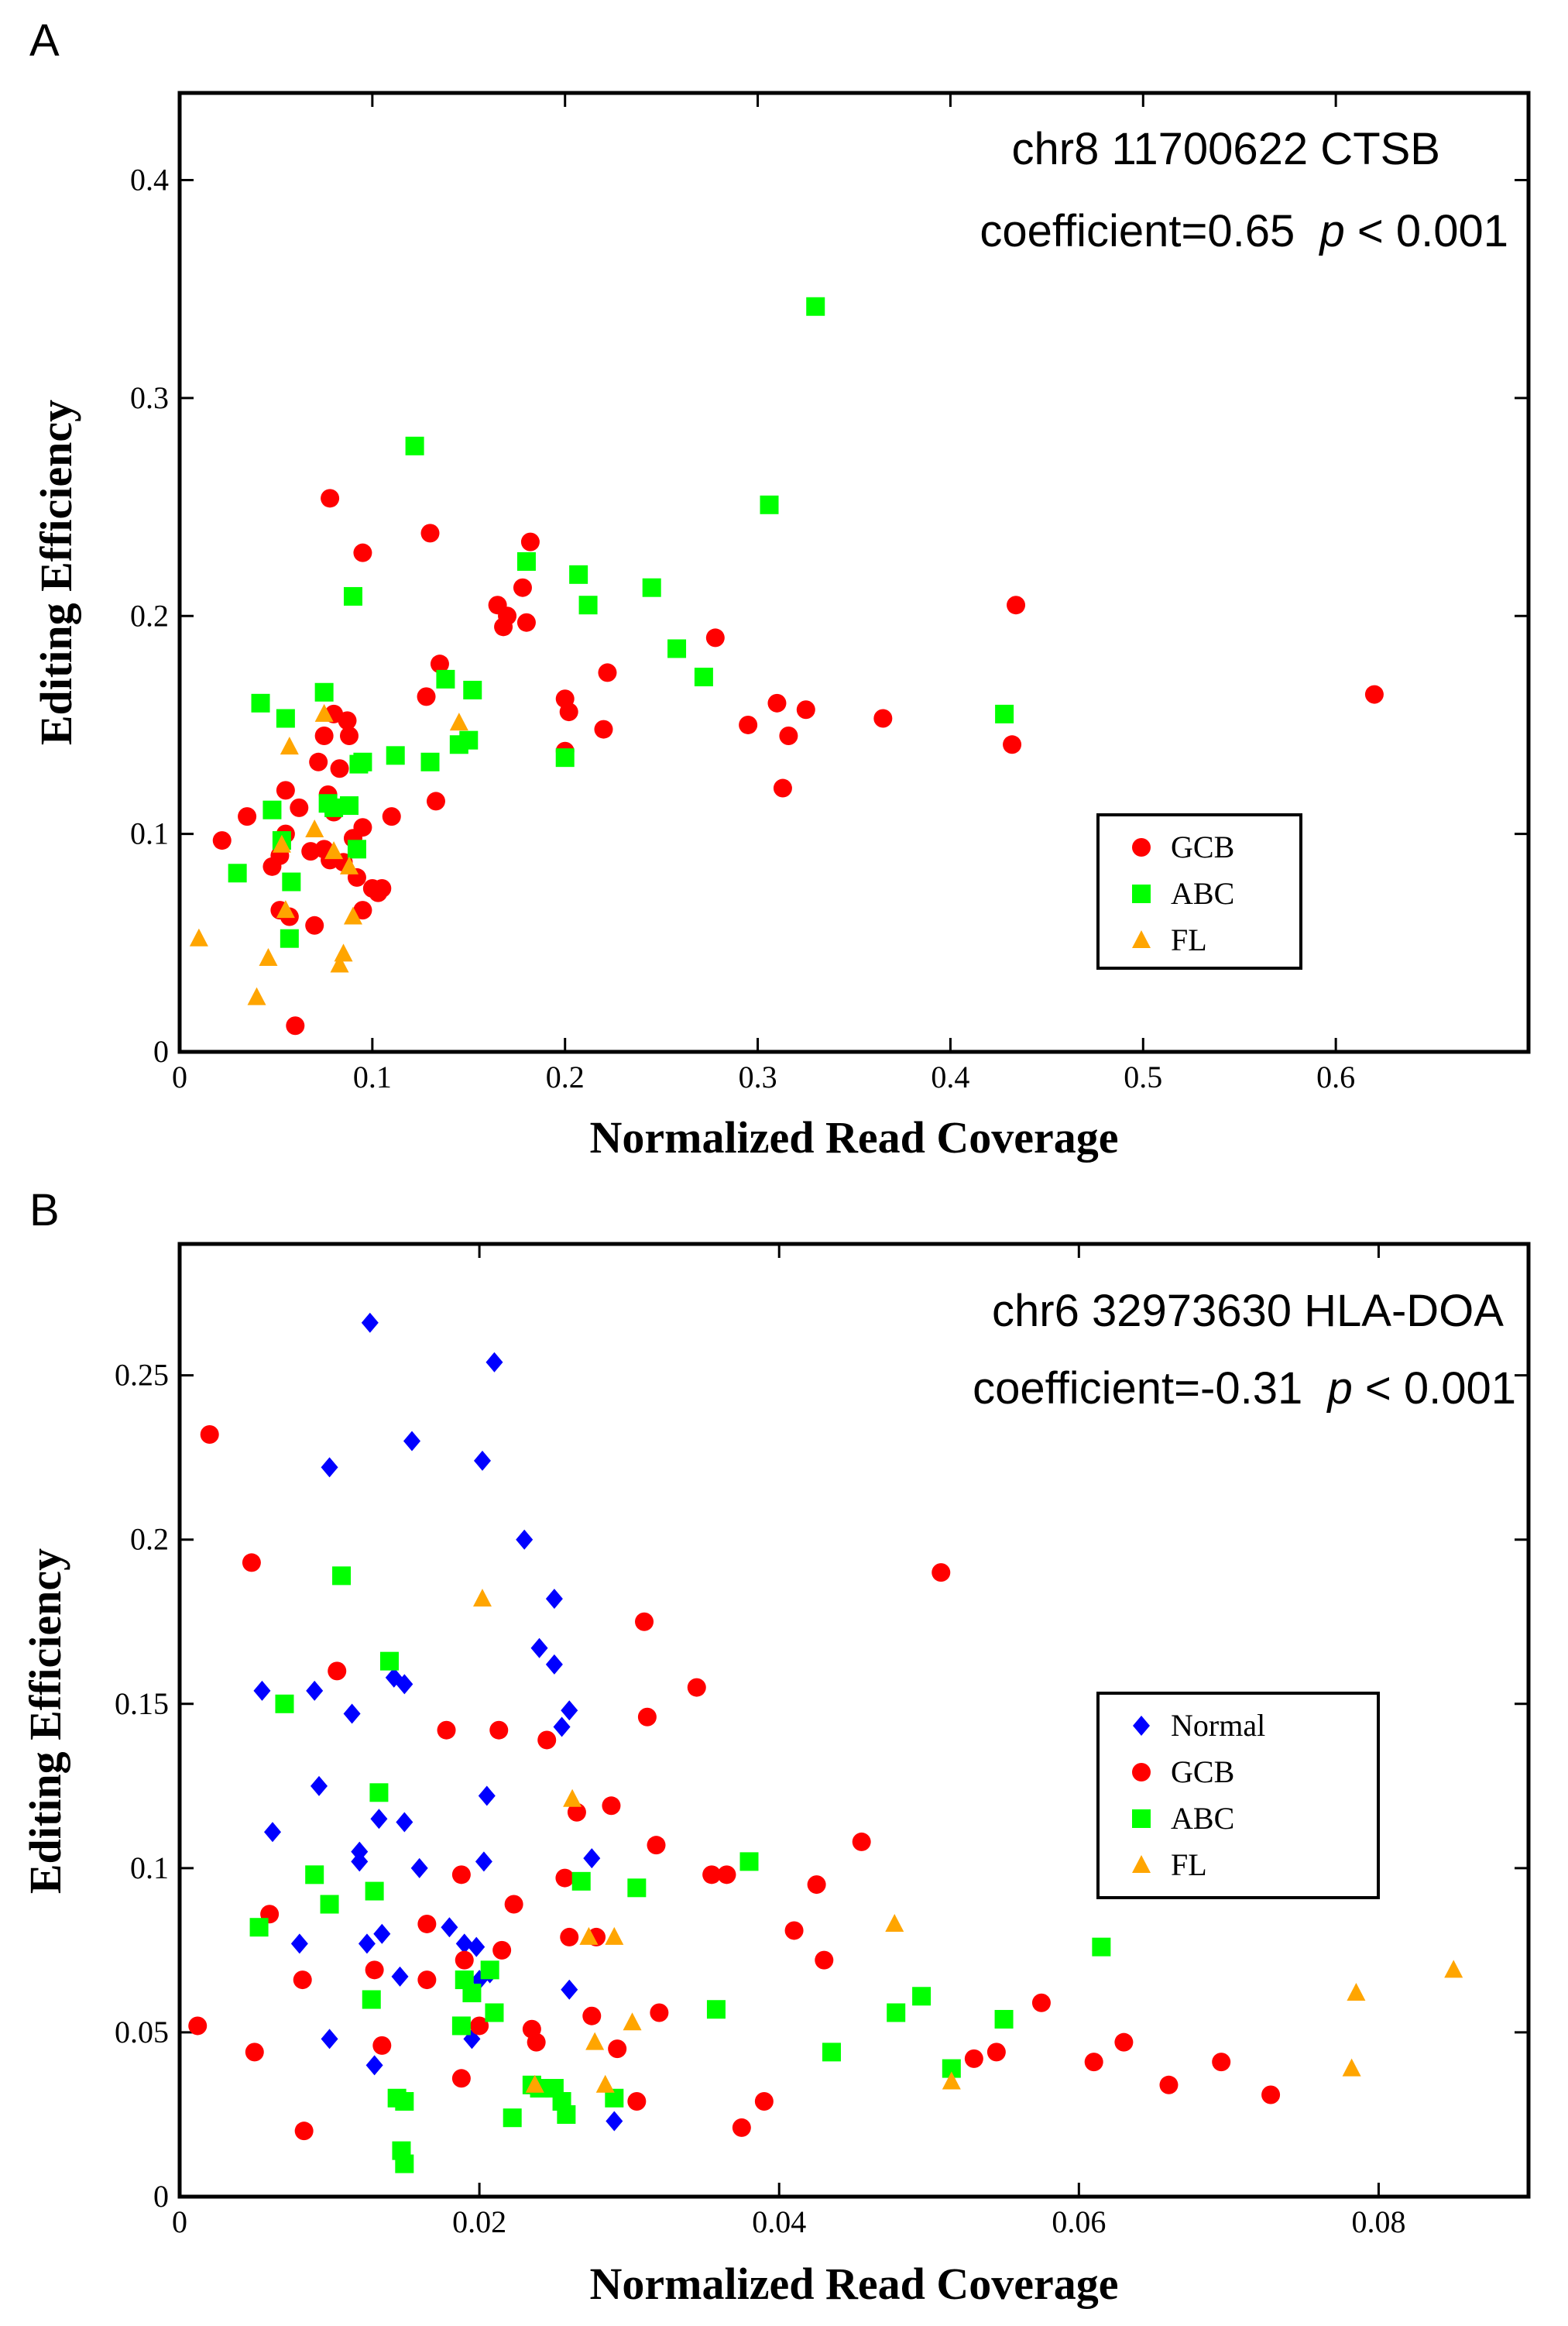 The height and width of the screenshot is (2326, 1568). What do you see at coordinates (779, 2221) in the screenshot?
I see `x-tick-label: 0.04` at bounding box center [779, 2221].